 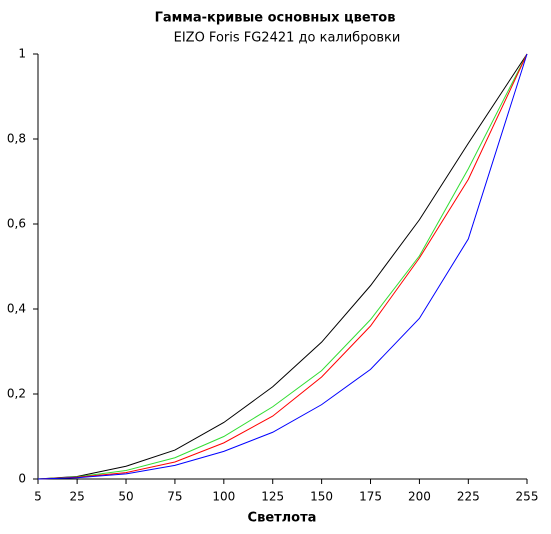 I want to click on y-tick-label: 0,6, so click(x=16, y=224).